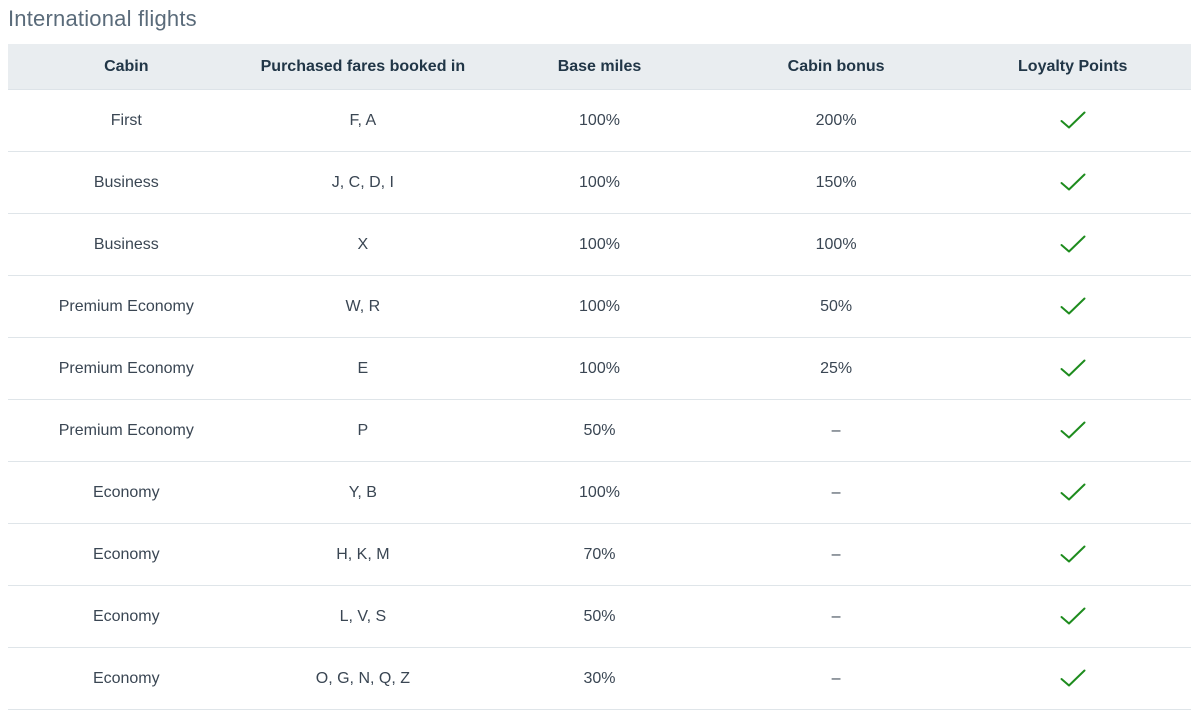  What do you see at coordinates (362, 492) in the screenshot?
I see `cell-fares: Y, B` at bounding box center [362, 492].